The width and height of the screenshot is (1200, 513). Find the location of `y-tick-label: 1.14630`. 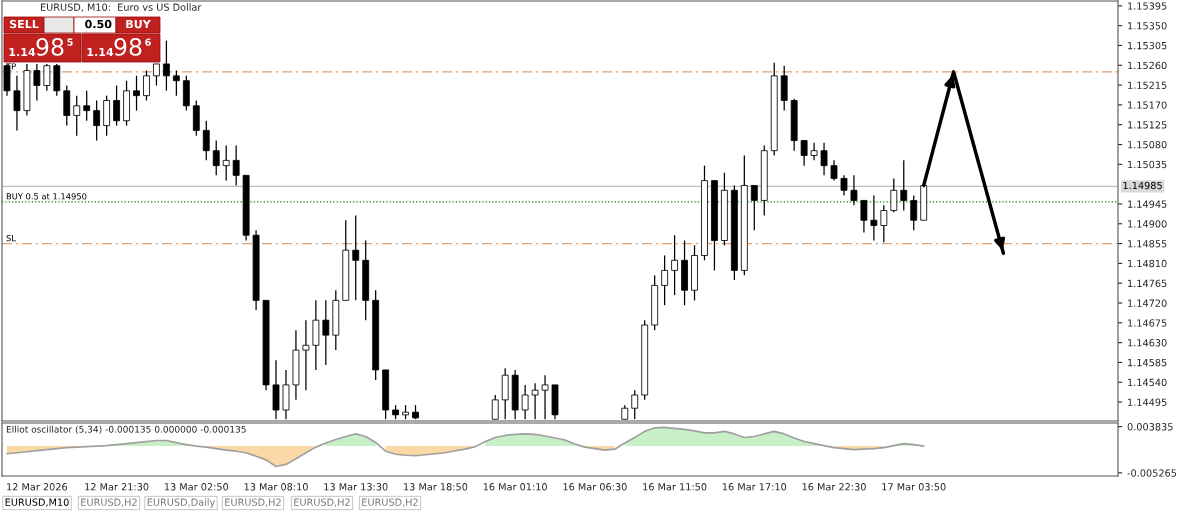

y-tick-label: 1.14630 is located at coordinates (1147, 343).